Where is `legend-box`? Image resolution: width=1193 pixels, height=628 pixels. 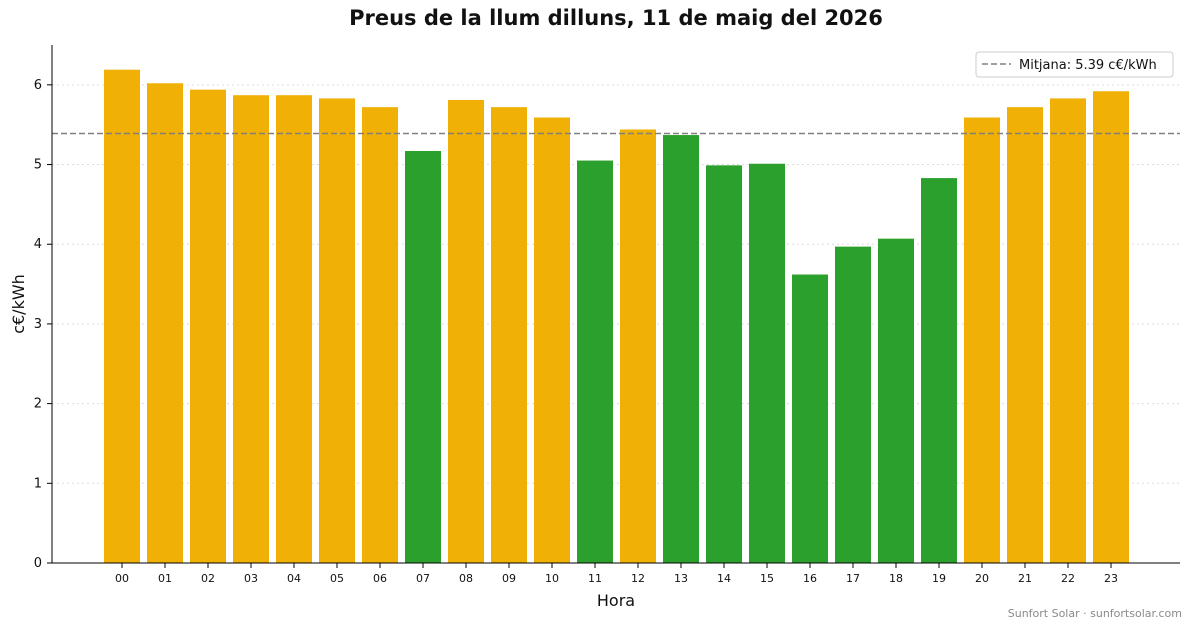
legend-box is located at coordinates (1074, 64).